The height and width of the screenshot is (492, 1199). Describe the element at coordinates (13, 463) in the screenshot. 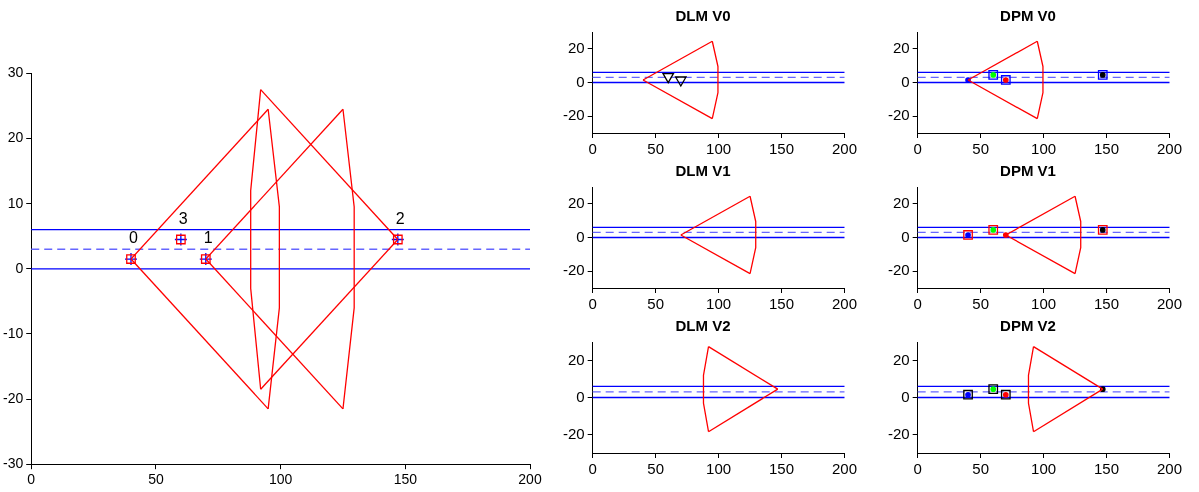

I see `y-tick-label: -30` at that location.